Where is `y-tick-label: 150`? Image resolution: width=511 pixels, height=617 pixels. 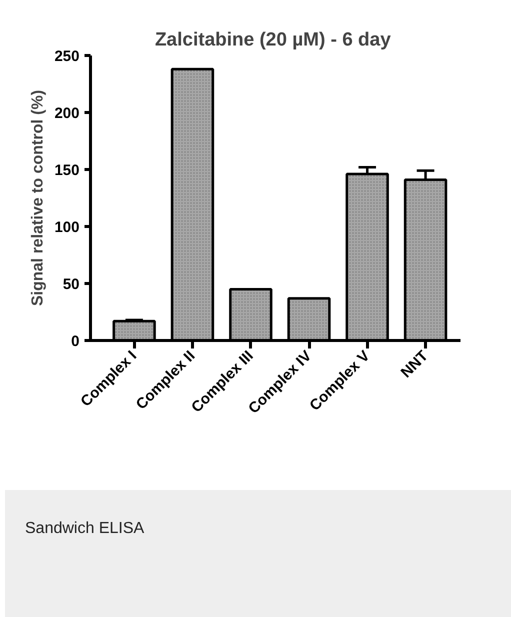
y-tick-label: 150 is located at coordinates (67, 170).